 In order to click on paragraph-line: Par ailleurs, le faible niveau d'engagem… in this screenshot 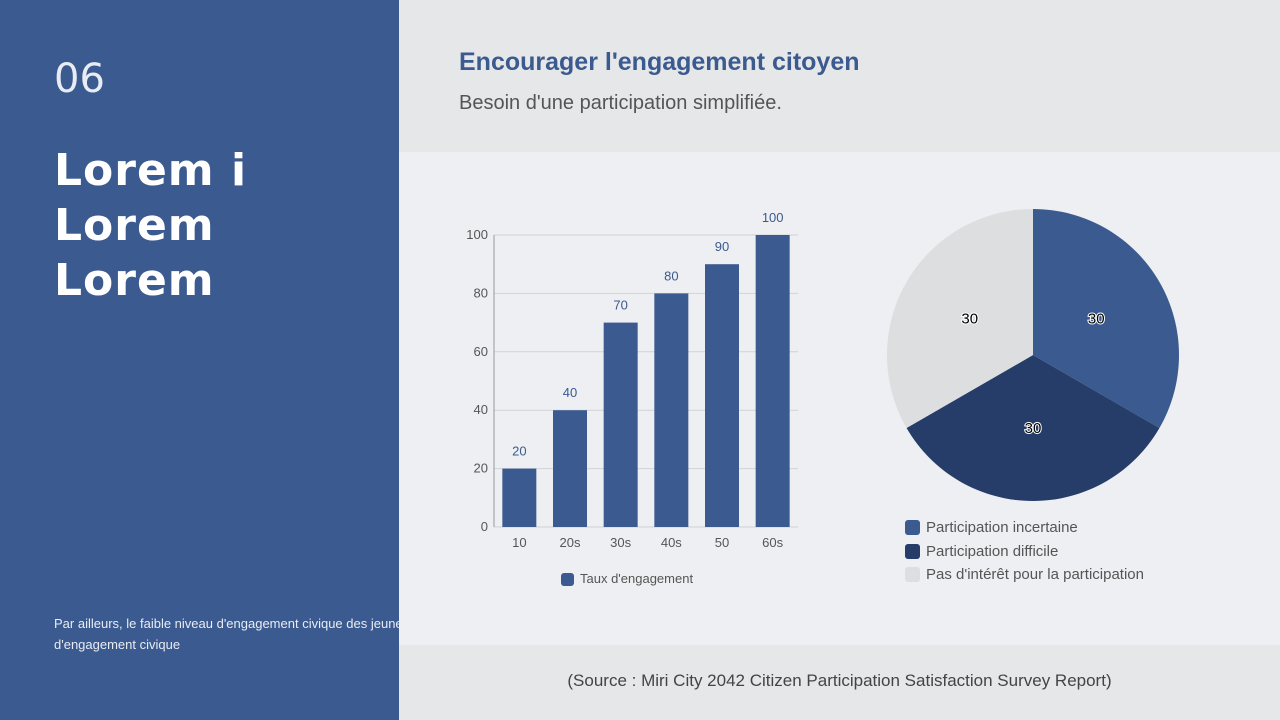, I will do `click(226, 623)`.